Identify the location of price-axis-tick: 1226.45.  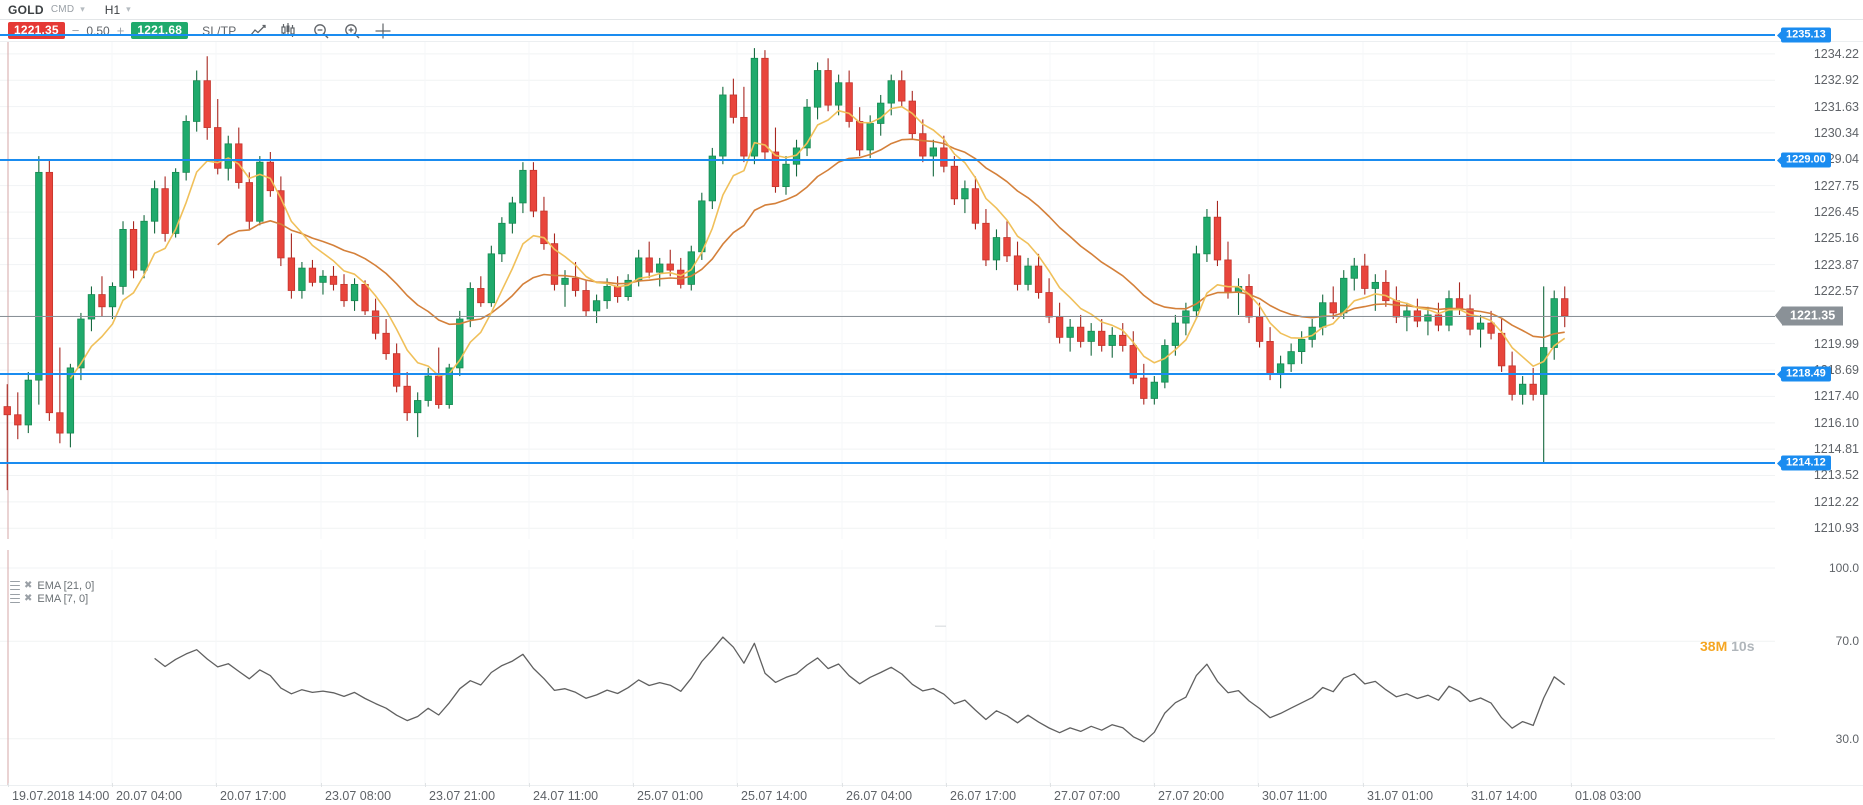
(1836, 212).